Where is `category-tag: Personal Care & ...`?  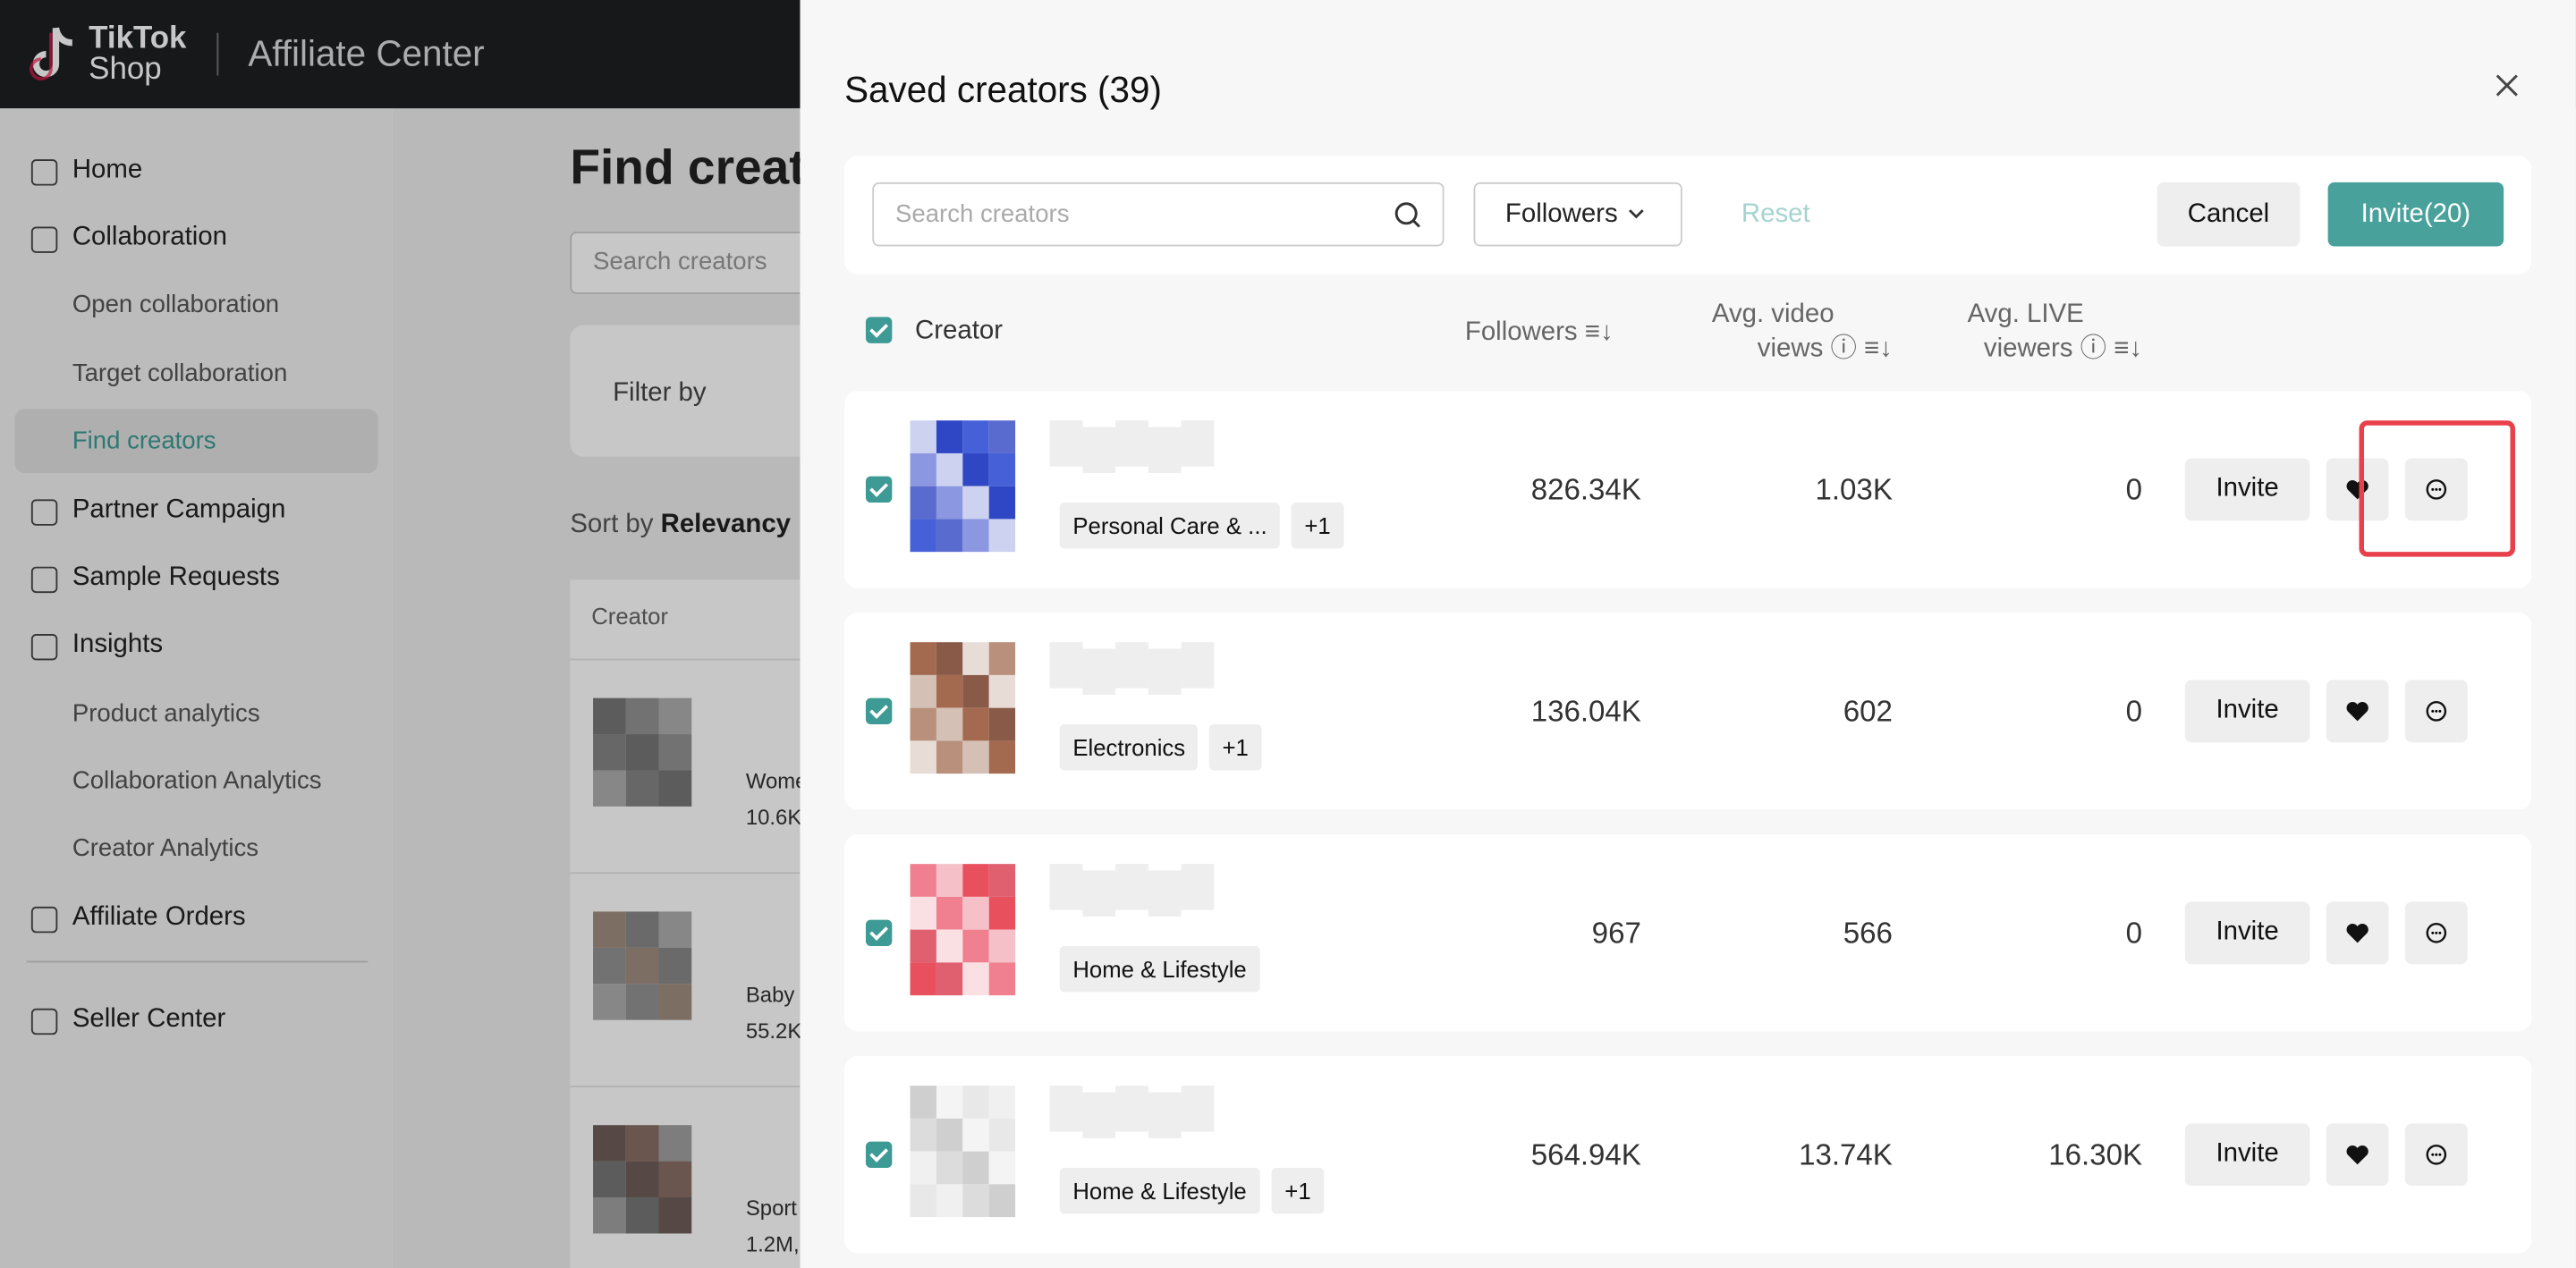 category-tag: Personal Care & ... is located at coordinates (1170, 526).